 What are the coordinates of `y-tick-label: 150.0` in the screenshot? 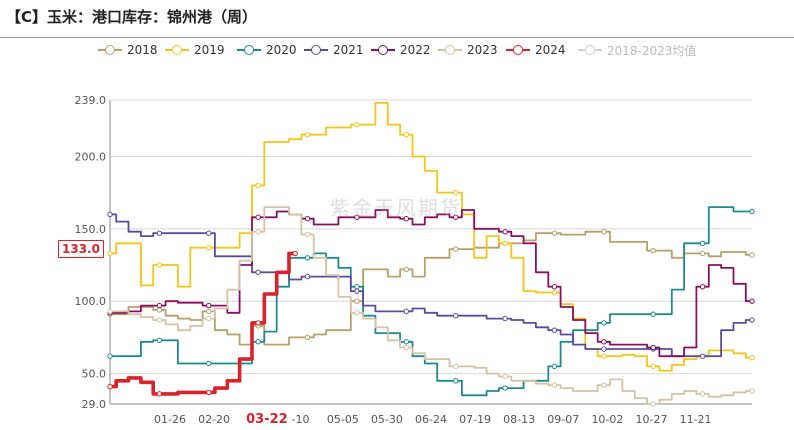 It's located at (91, 229).